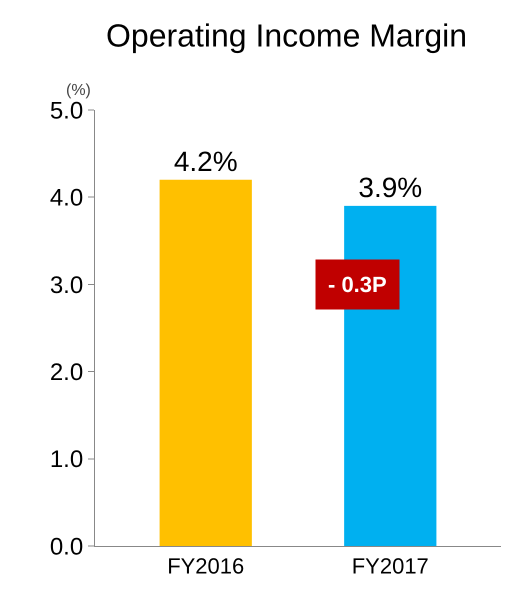 The image size is (521, 606). I want to click on y-tick-label: 2.0, so click(67, 372).